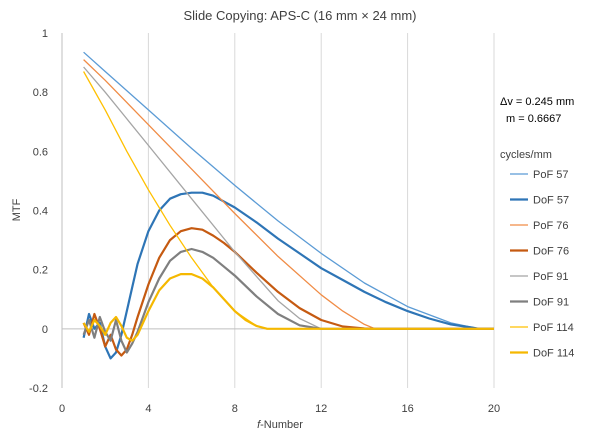  I want to click on x-tick-label: 8, so click(235, 409).